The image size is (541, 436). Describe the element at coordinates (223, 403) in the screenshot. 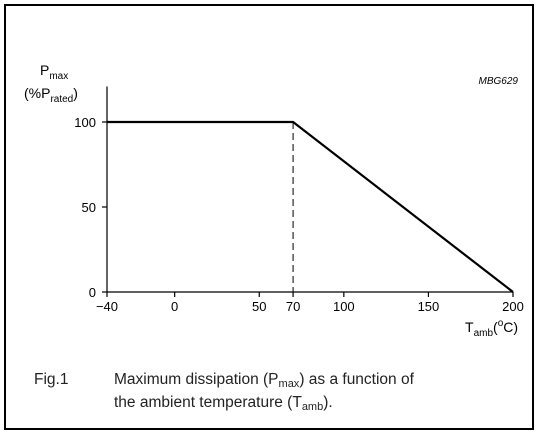

I see `caption-line-2: the ambient temperature (Tamb).` at that location.